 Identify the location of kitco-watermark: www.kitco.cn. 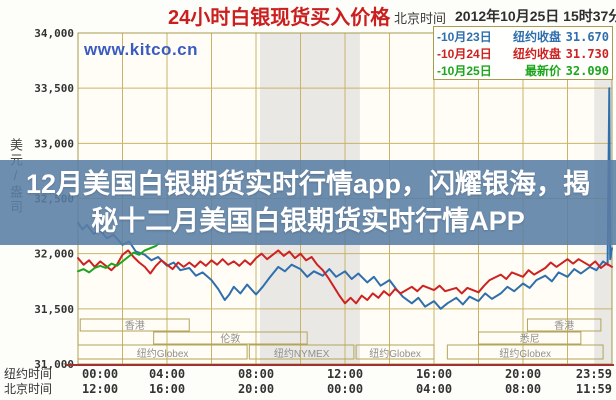
(141, 49).